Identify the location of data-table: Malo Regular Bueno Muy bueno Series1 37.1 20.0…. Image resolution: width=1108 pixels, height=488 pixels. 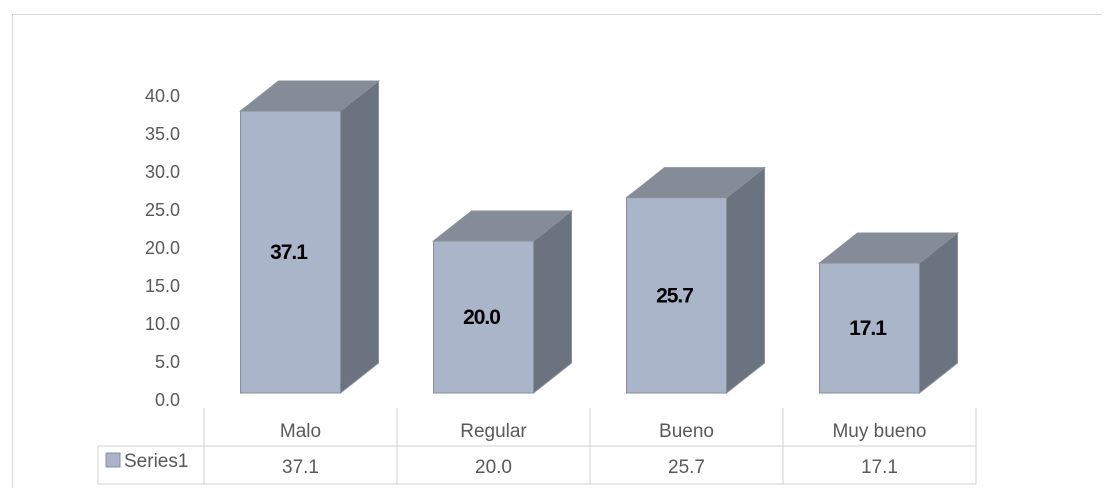
(537, 446).